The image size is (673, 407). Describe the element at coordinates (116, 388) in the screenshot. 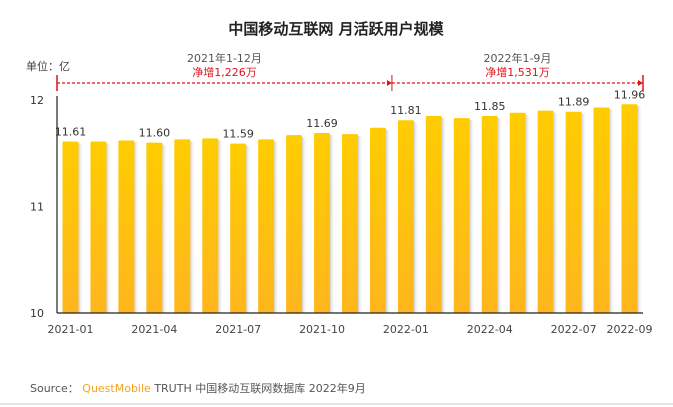

I see `source-brand: QuestMobile` at that location.